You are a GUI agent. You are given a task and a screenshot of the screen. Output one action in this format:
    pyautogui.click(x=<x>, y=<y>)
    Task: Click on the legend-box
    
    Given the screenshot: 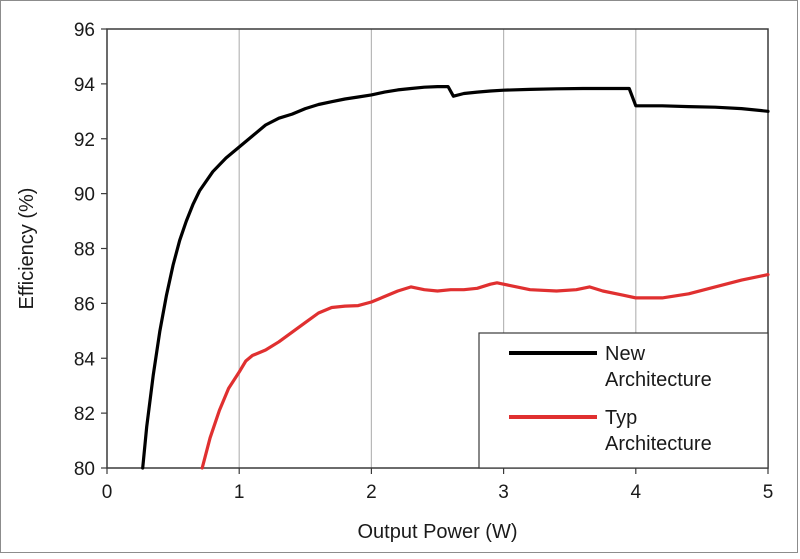 What is the action you would take?
    pyautogui.click(x=623, y=400)
    